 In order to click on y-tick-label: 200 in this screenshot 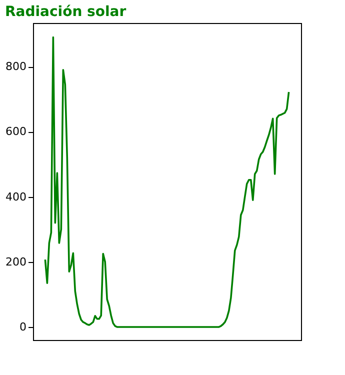, I will do `click(16, 261)`.